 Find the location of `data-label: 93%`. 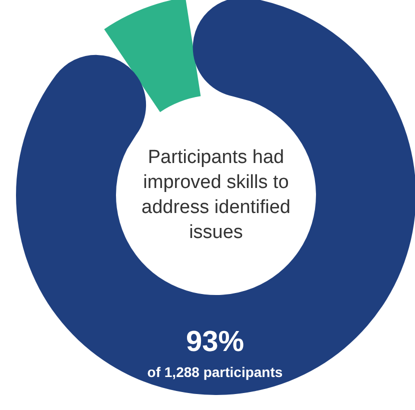

data-label: 93% is located at coordinates (215, 342).